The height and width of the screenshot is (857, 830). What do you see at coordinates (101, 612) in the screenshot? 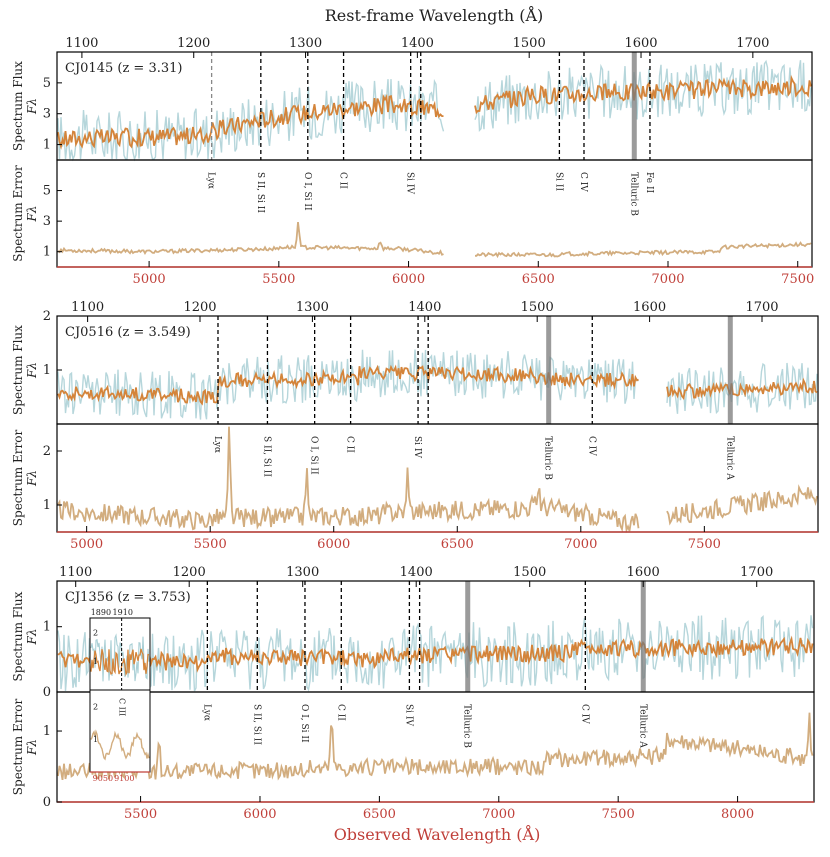
I see `inset-top-tick-label: 1890` at bounding box center [101, 612].